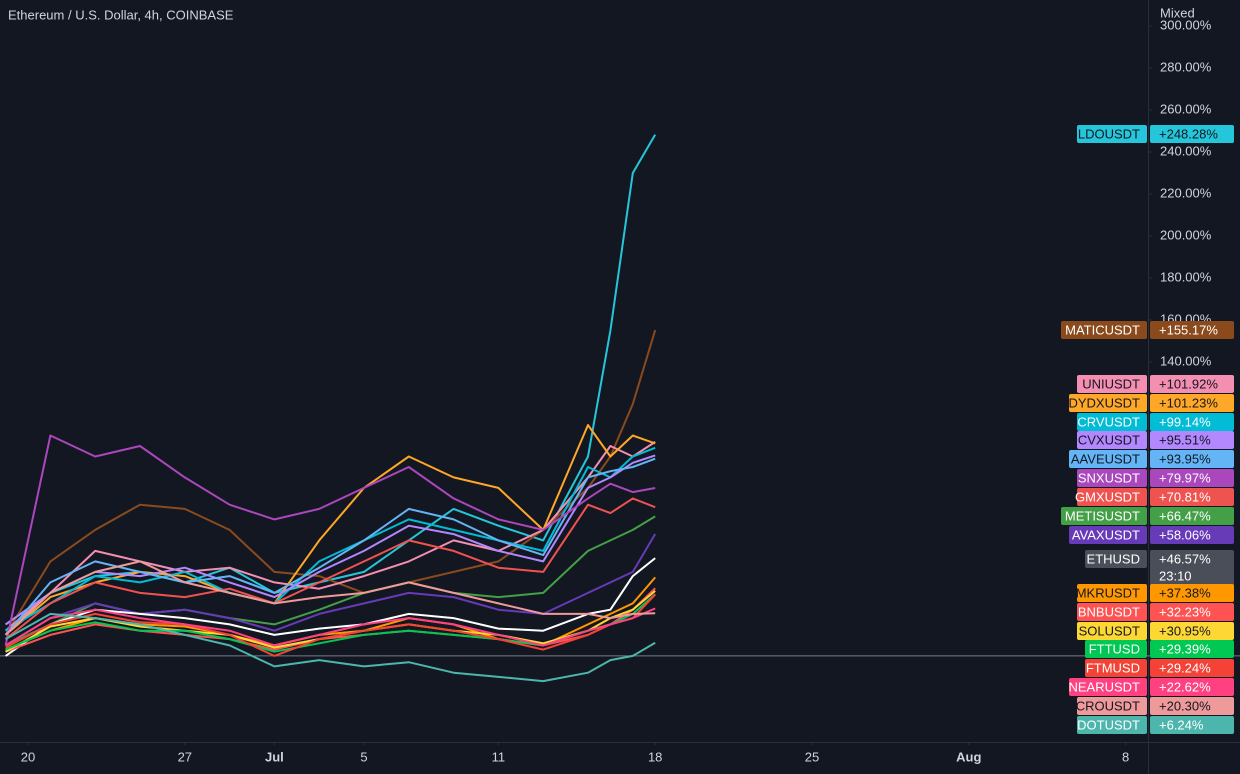 The image size is (1240, 774). What do you see at coordinates (655, 756) in the screenshot?
I see `x-tick-label: 18` at bounding box center [655, 756].